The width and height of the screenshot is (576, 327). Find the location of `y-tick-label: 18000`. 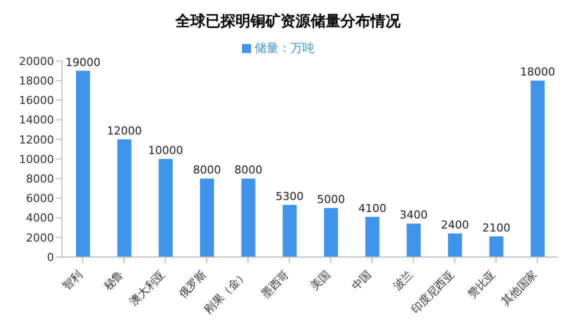

y-tick-label: 18000 is located at coordinates (36, 81).